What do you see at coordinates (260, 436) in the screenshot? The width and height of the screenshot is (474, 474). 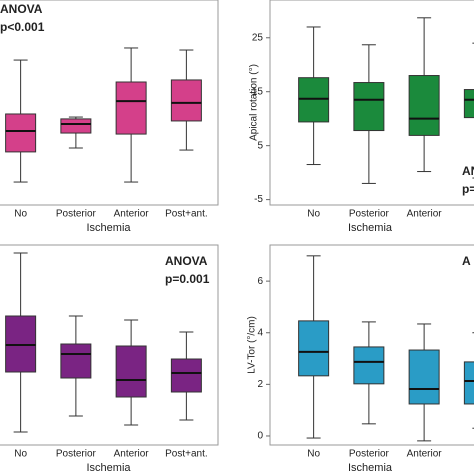 I see `y-tick-label: 0` at bounding box center [260, 436].